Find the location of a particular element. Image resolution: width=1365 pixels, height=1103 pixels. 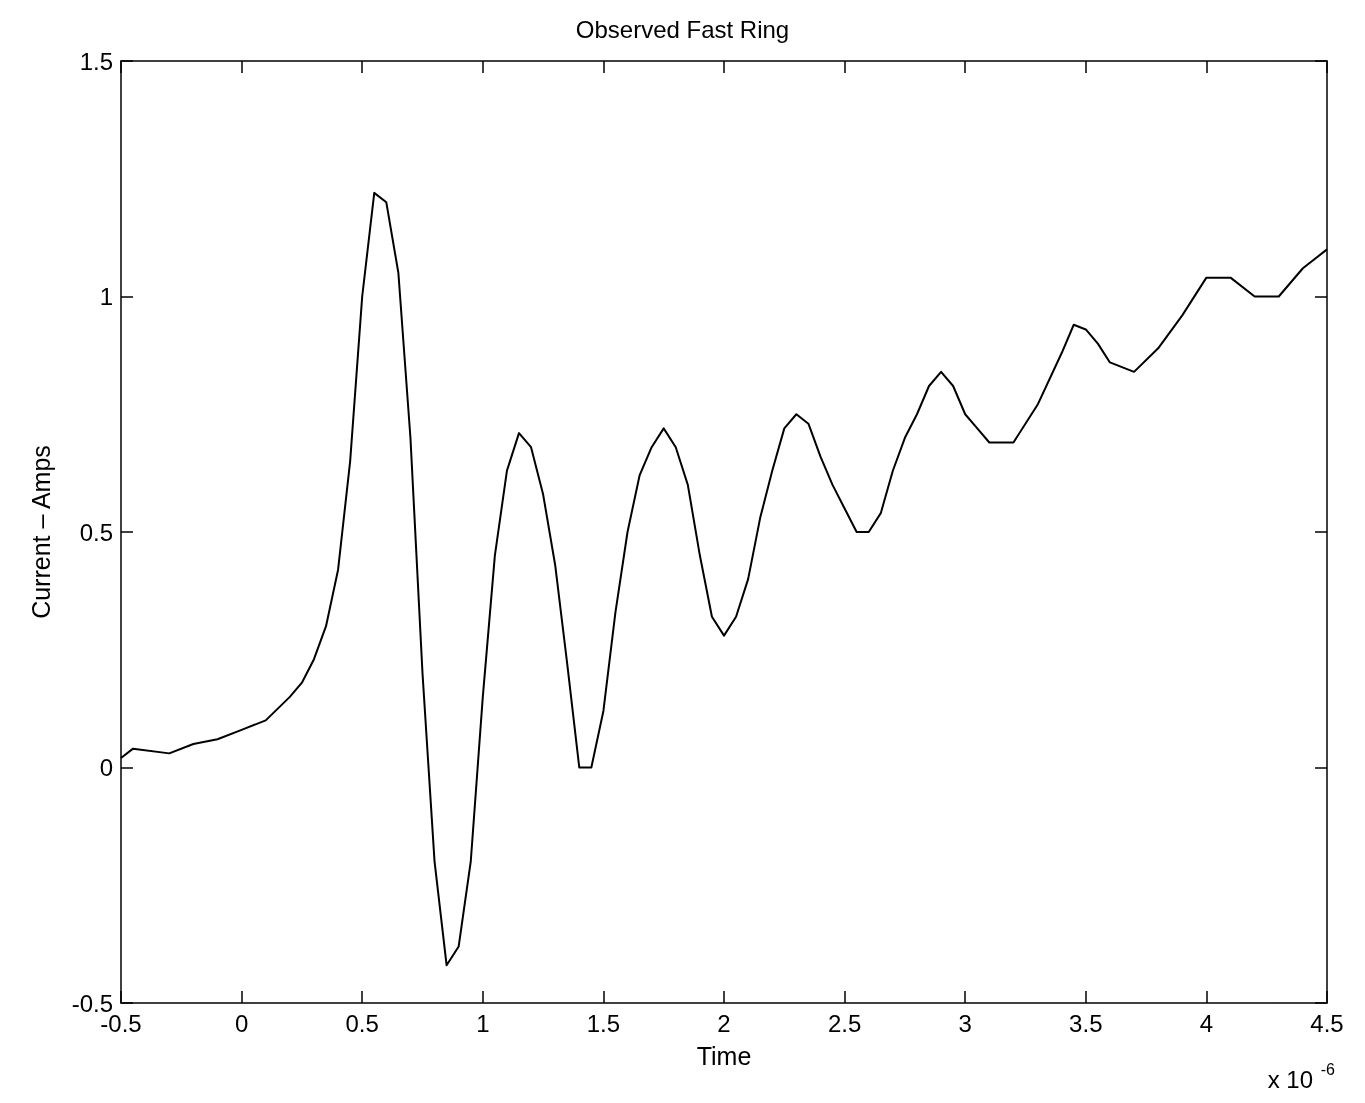

y-tick-label: 0.5 is located at coordinates (96, 532).